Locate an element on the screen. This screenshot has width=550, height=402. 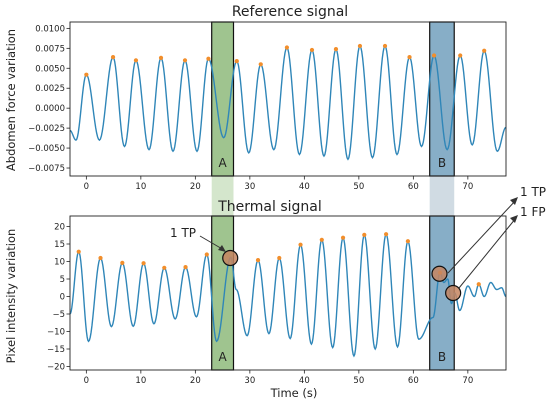
annotation-b-arrow-tp is located at coordinates (482, 236).